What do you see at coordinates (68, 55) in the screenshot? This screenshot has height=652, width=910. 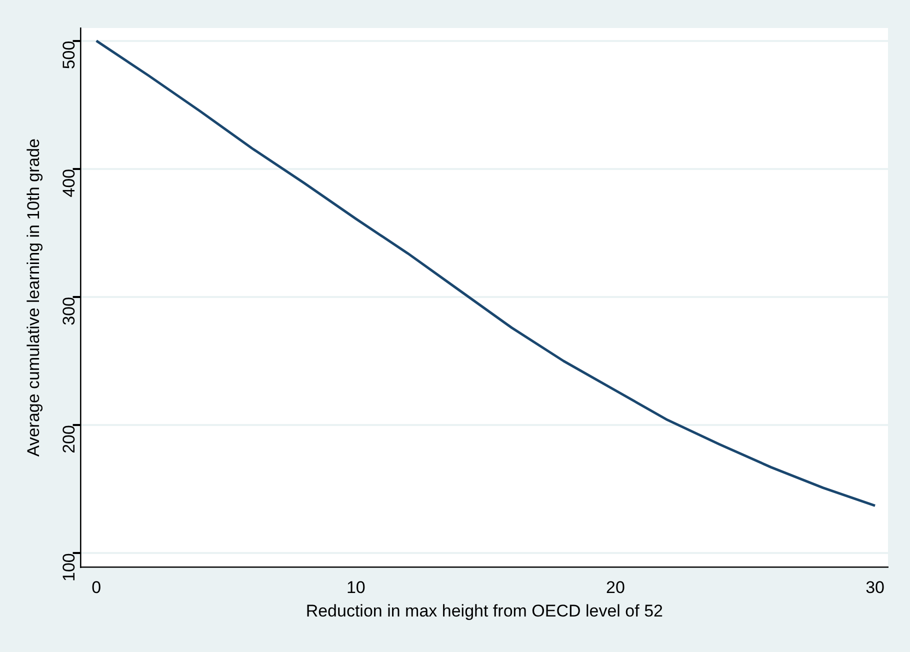 I see `y-tick-label: 500` at bounding box center [68, 55].